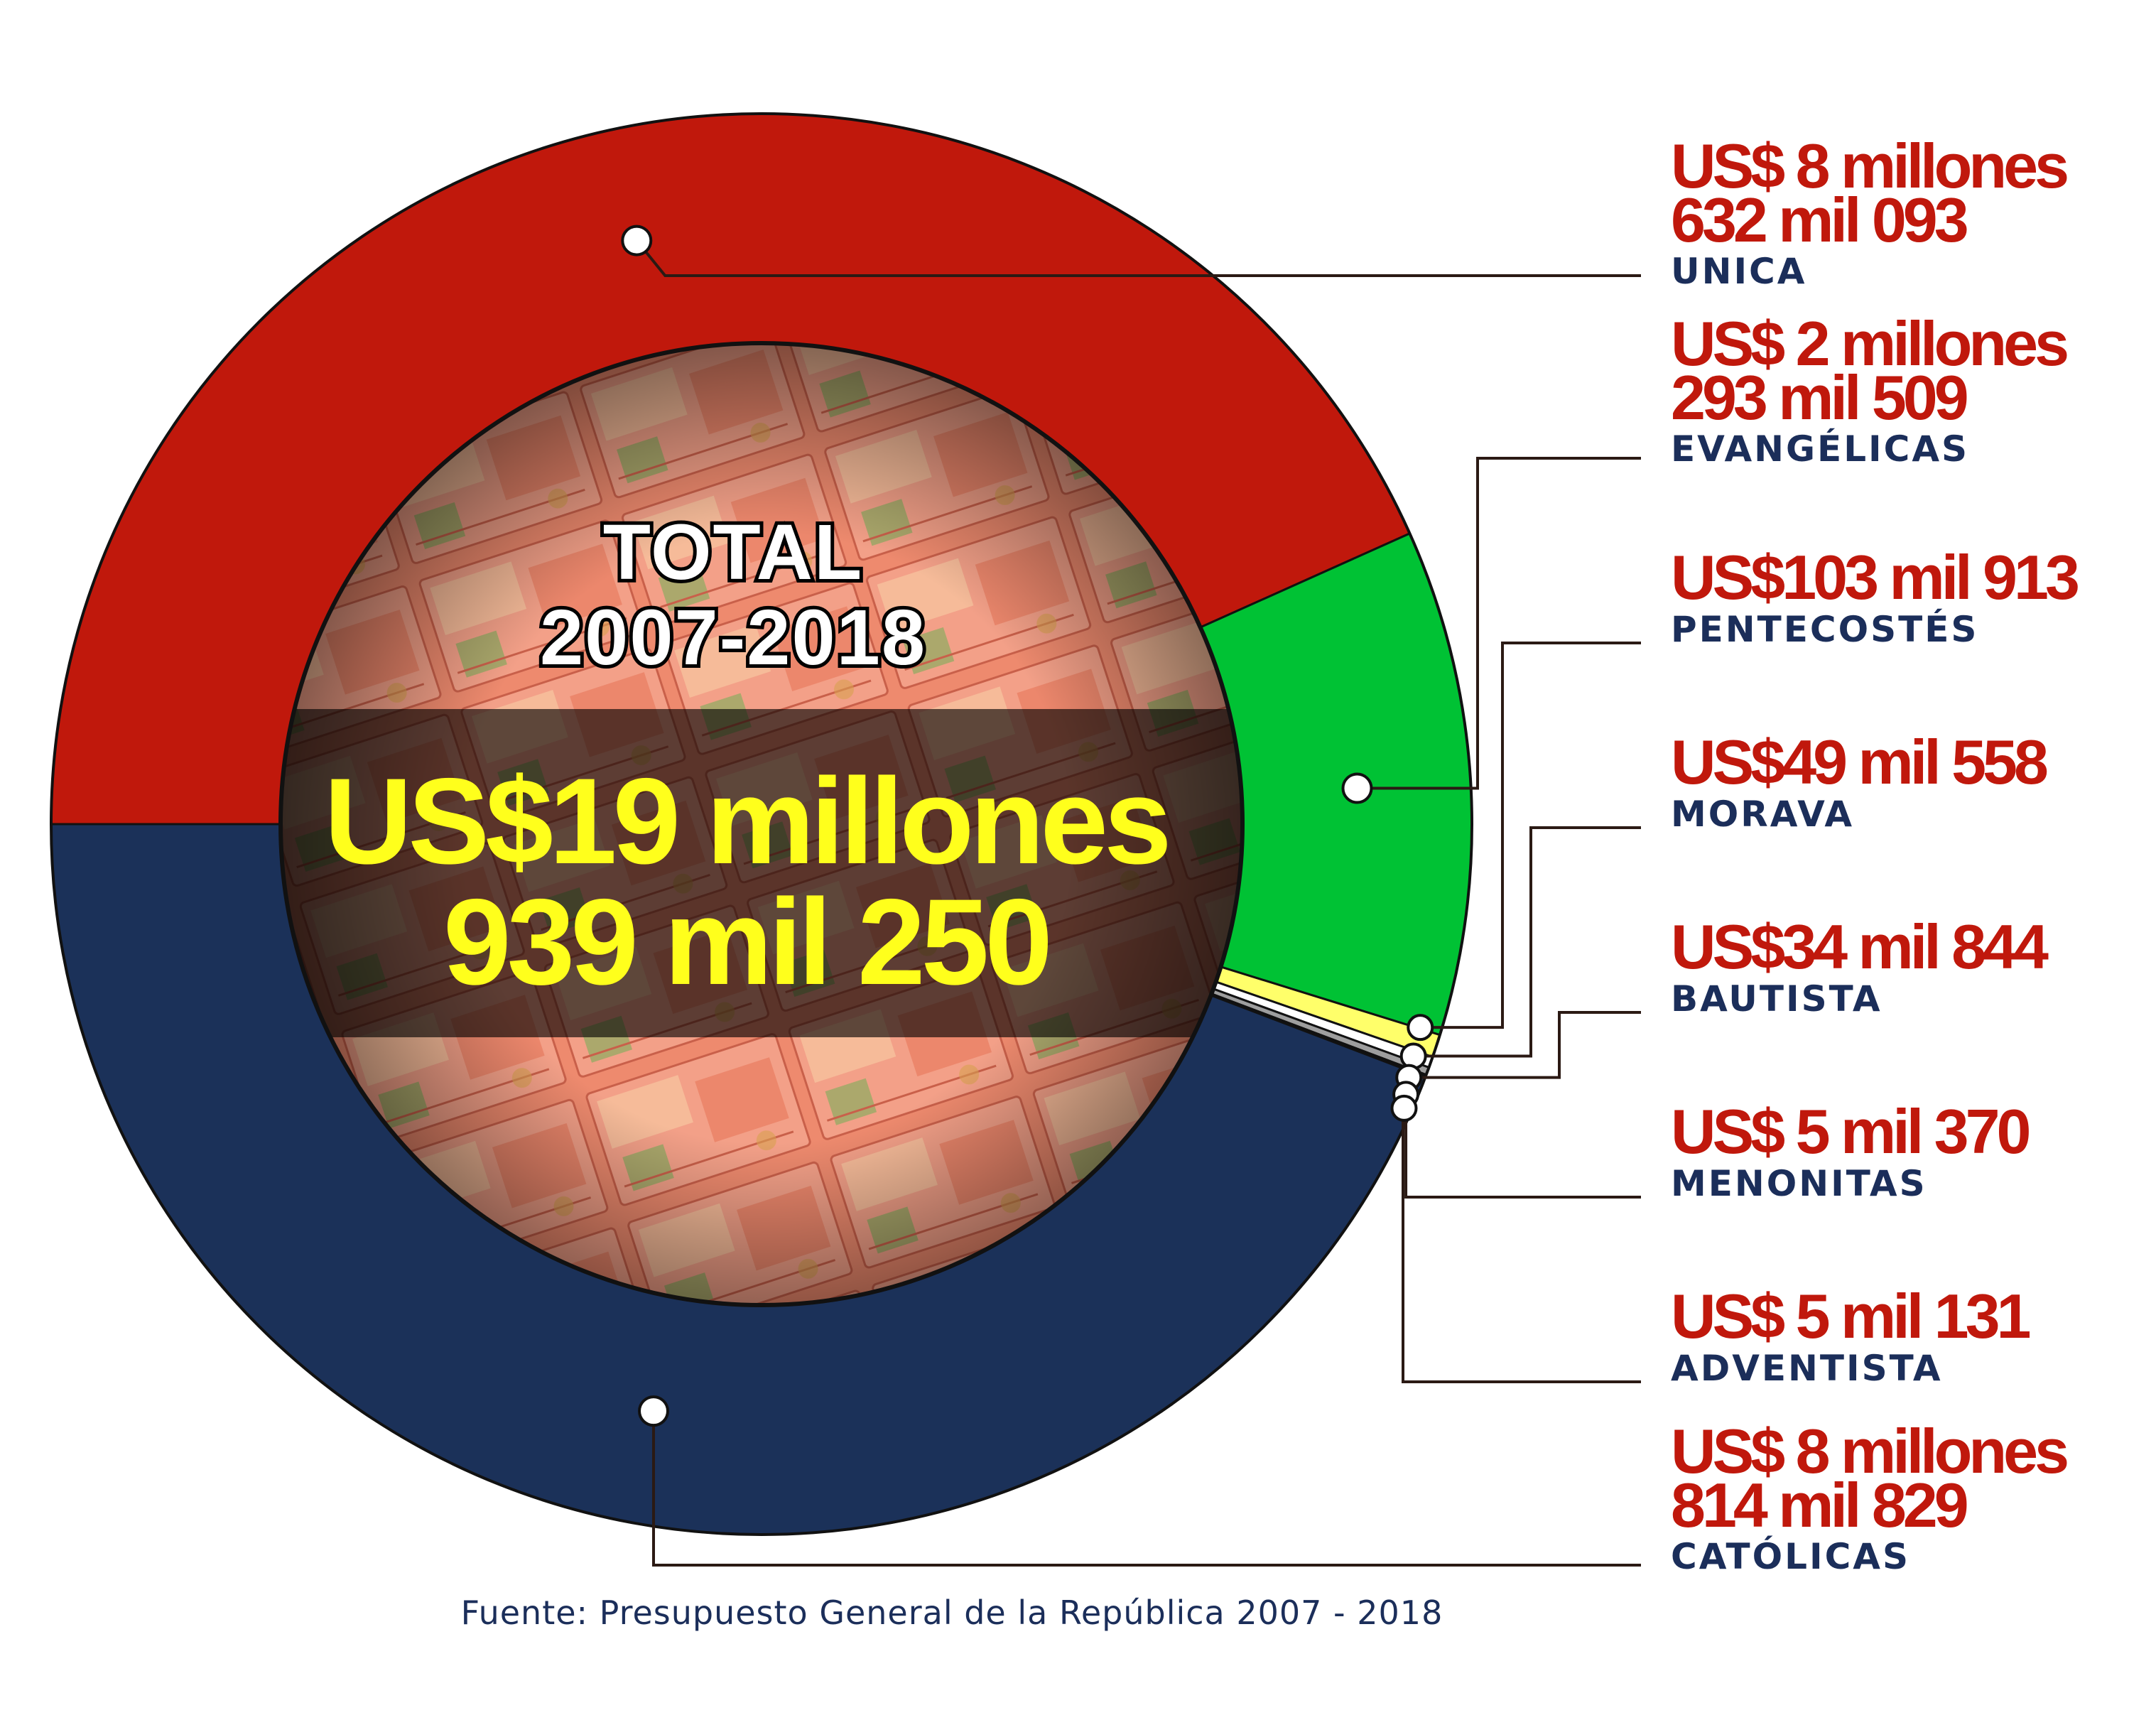  I want to click on catolicas-amount-line2: 814 mil 829, so click(1820, 1505).